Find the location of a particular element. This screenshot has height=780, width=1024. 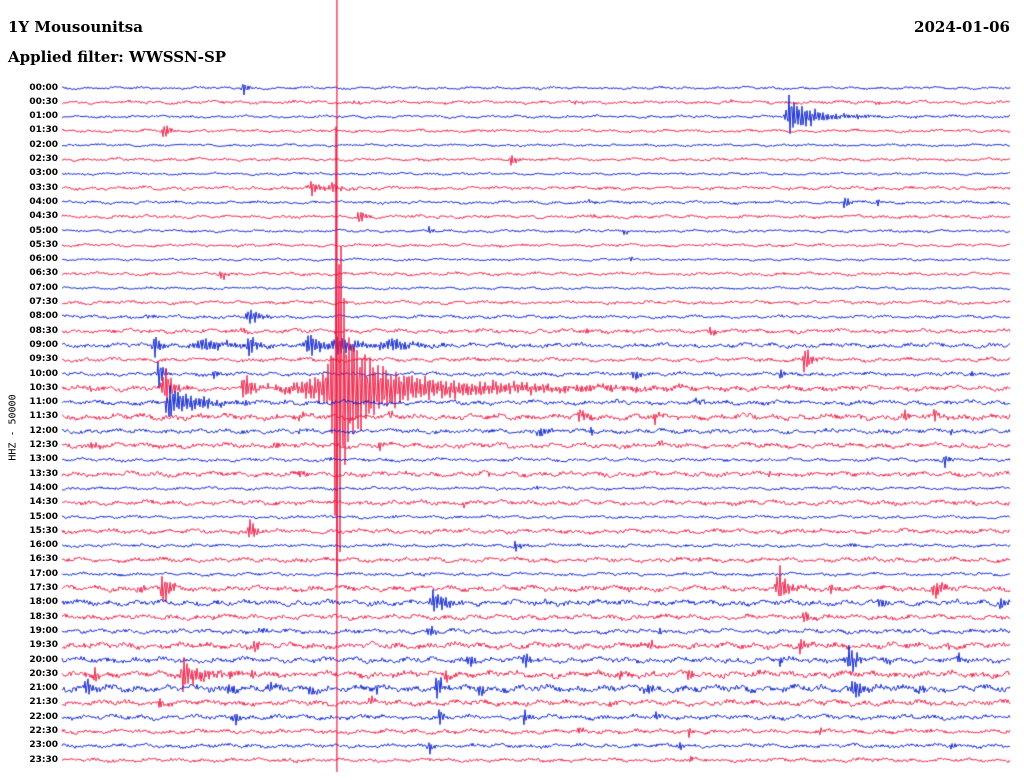

time-label: 00:00 is located at coordinates (43, 87).